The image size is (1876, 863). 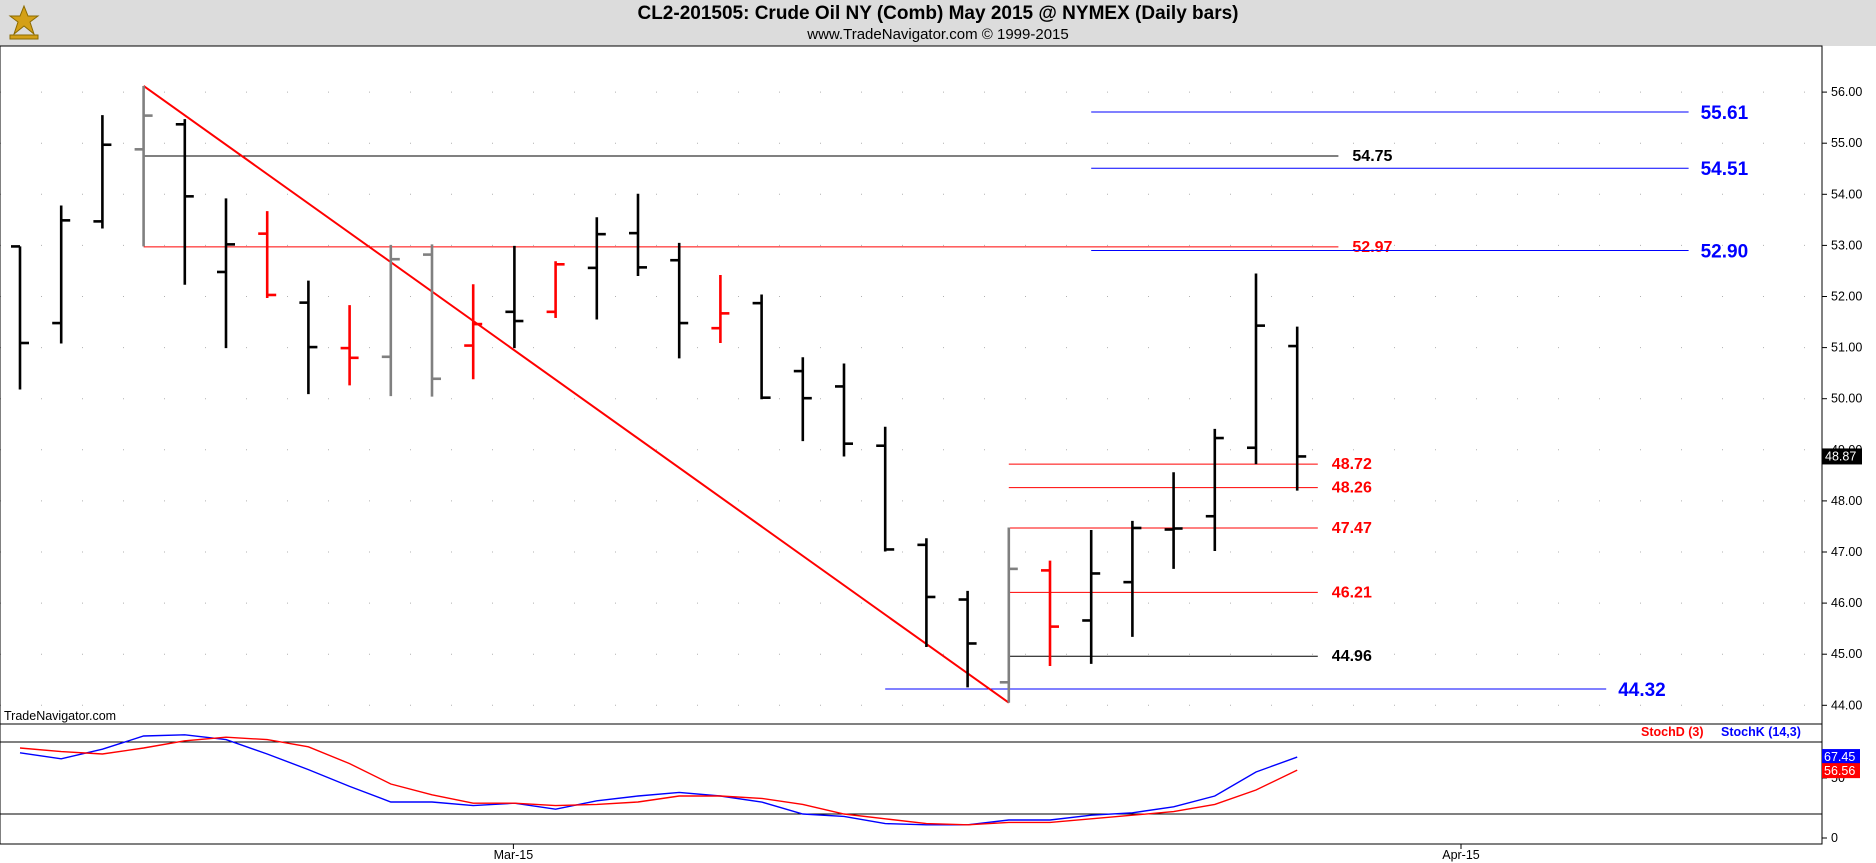 What do you see at coordinates (1352, 464) in the screenshot?
I see `level-label-48.72: 48.72` at bounding box center [1352, 464].